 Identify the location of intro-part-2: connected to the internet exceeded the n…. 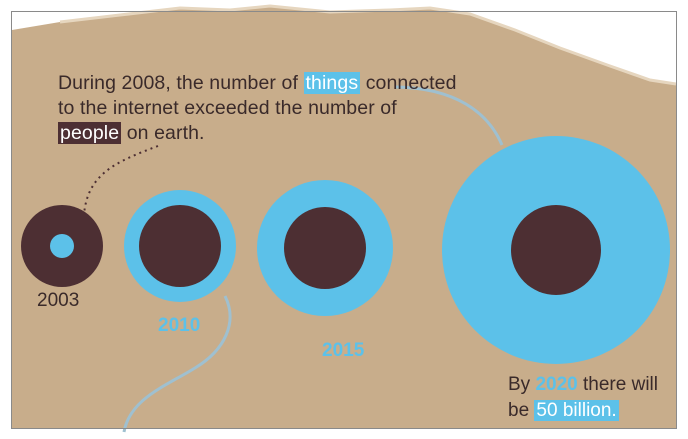
(257, 95).